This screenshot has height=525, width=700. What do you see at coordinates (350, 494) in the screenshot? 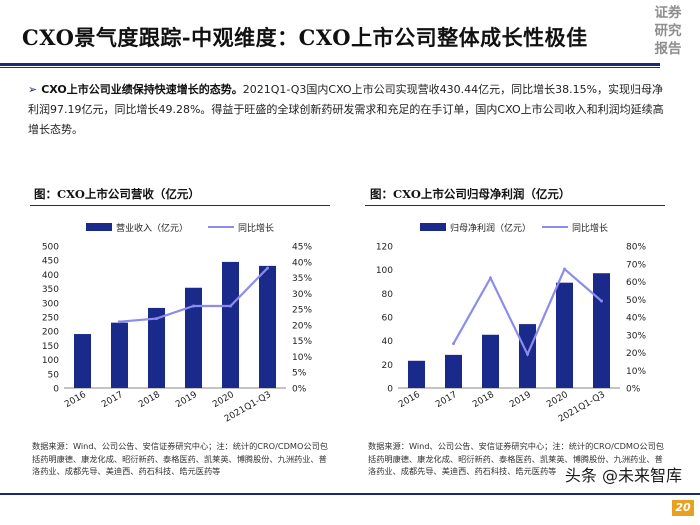
I see `footer-rule` at bounding box center [350, 494].